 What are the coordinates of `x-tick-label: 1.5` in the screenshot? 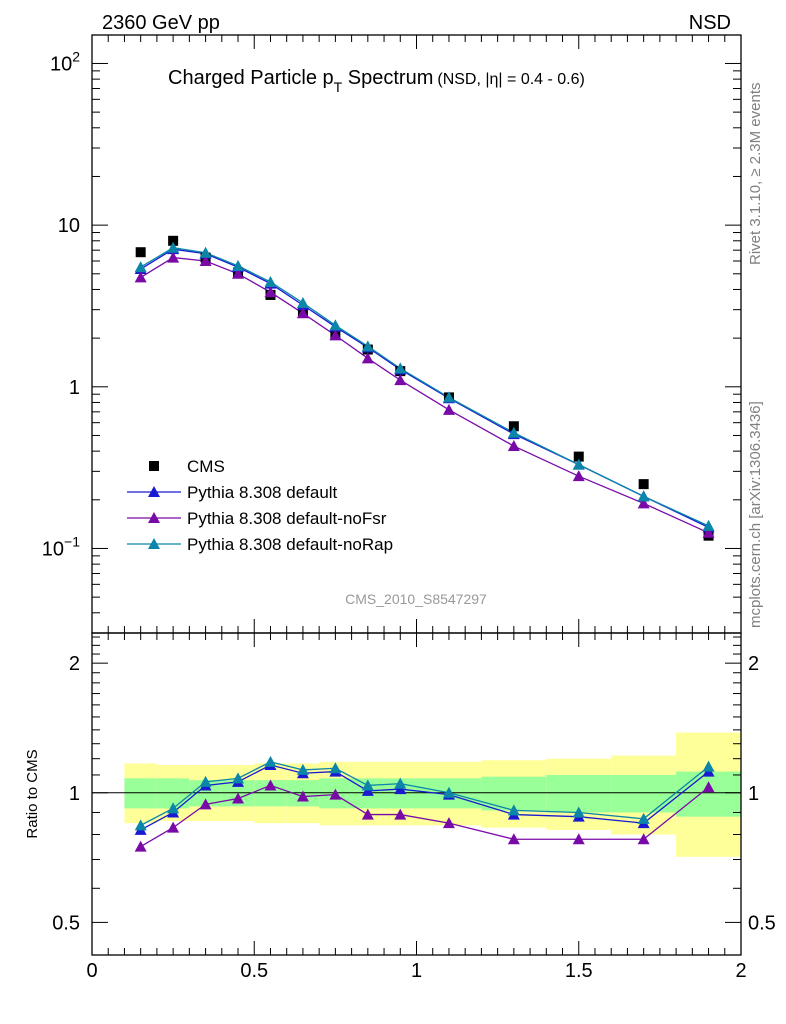 It's located at (579, 971).